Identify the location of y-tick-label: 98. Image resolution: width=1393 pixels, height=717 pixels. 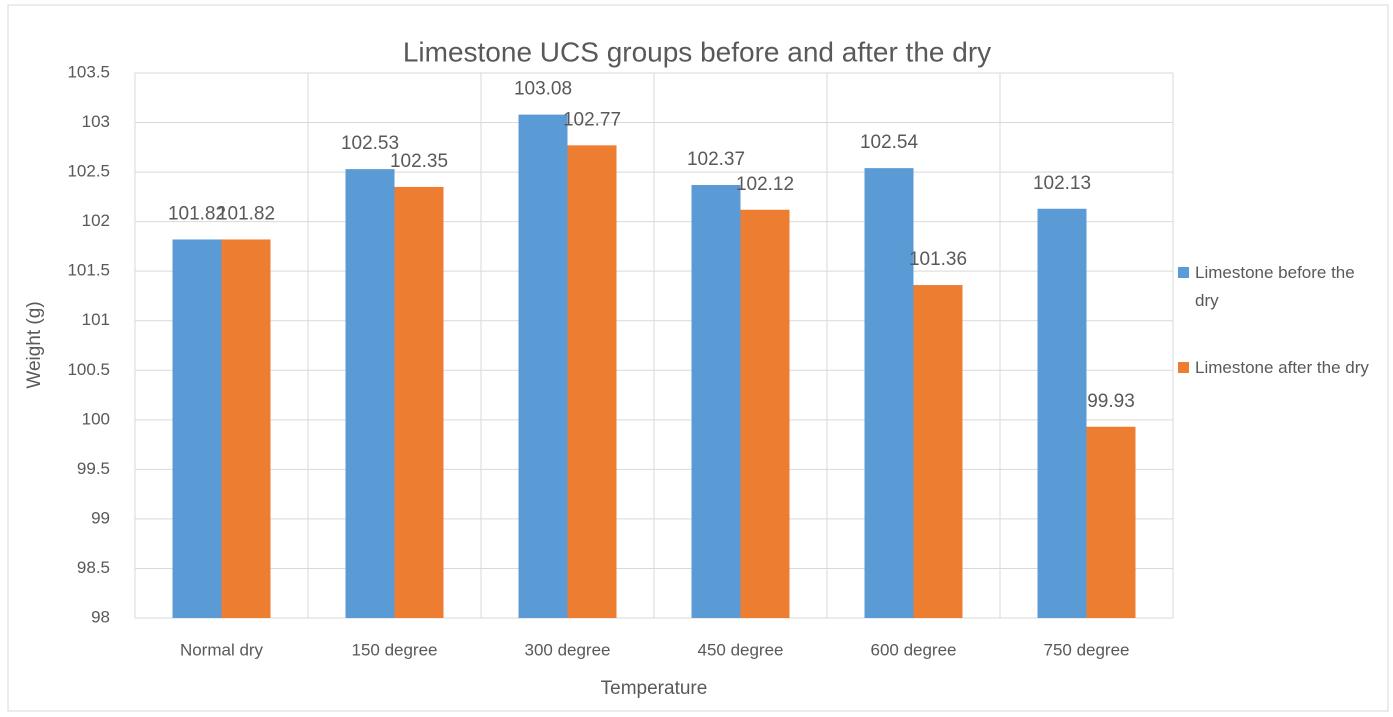
(100, 616).